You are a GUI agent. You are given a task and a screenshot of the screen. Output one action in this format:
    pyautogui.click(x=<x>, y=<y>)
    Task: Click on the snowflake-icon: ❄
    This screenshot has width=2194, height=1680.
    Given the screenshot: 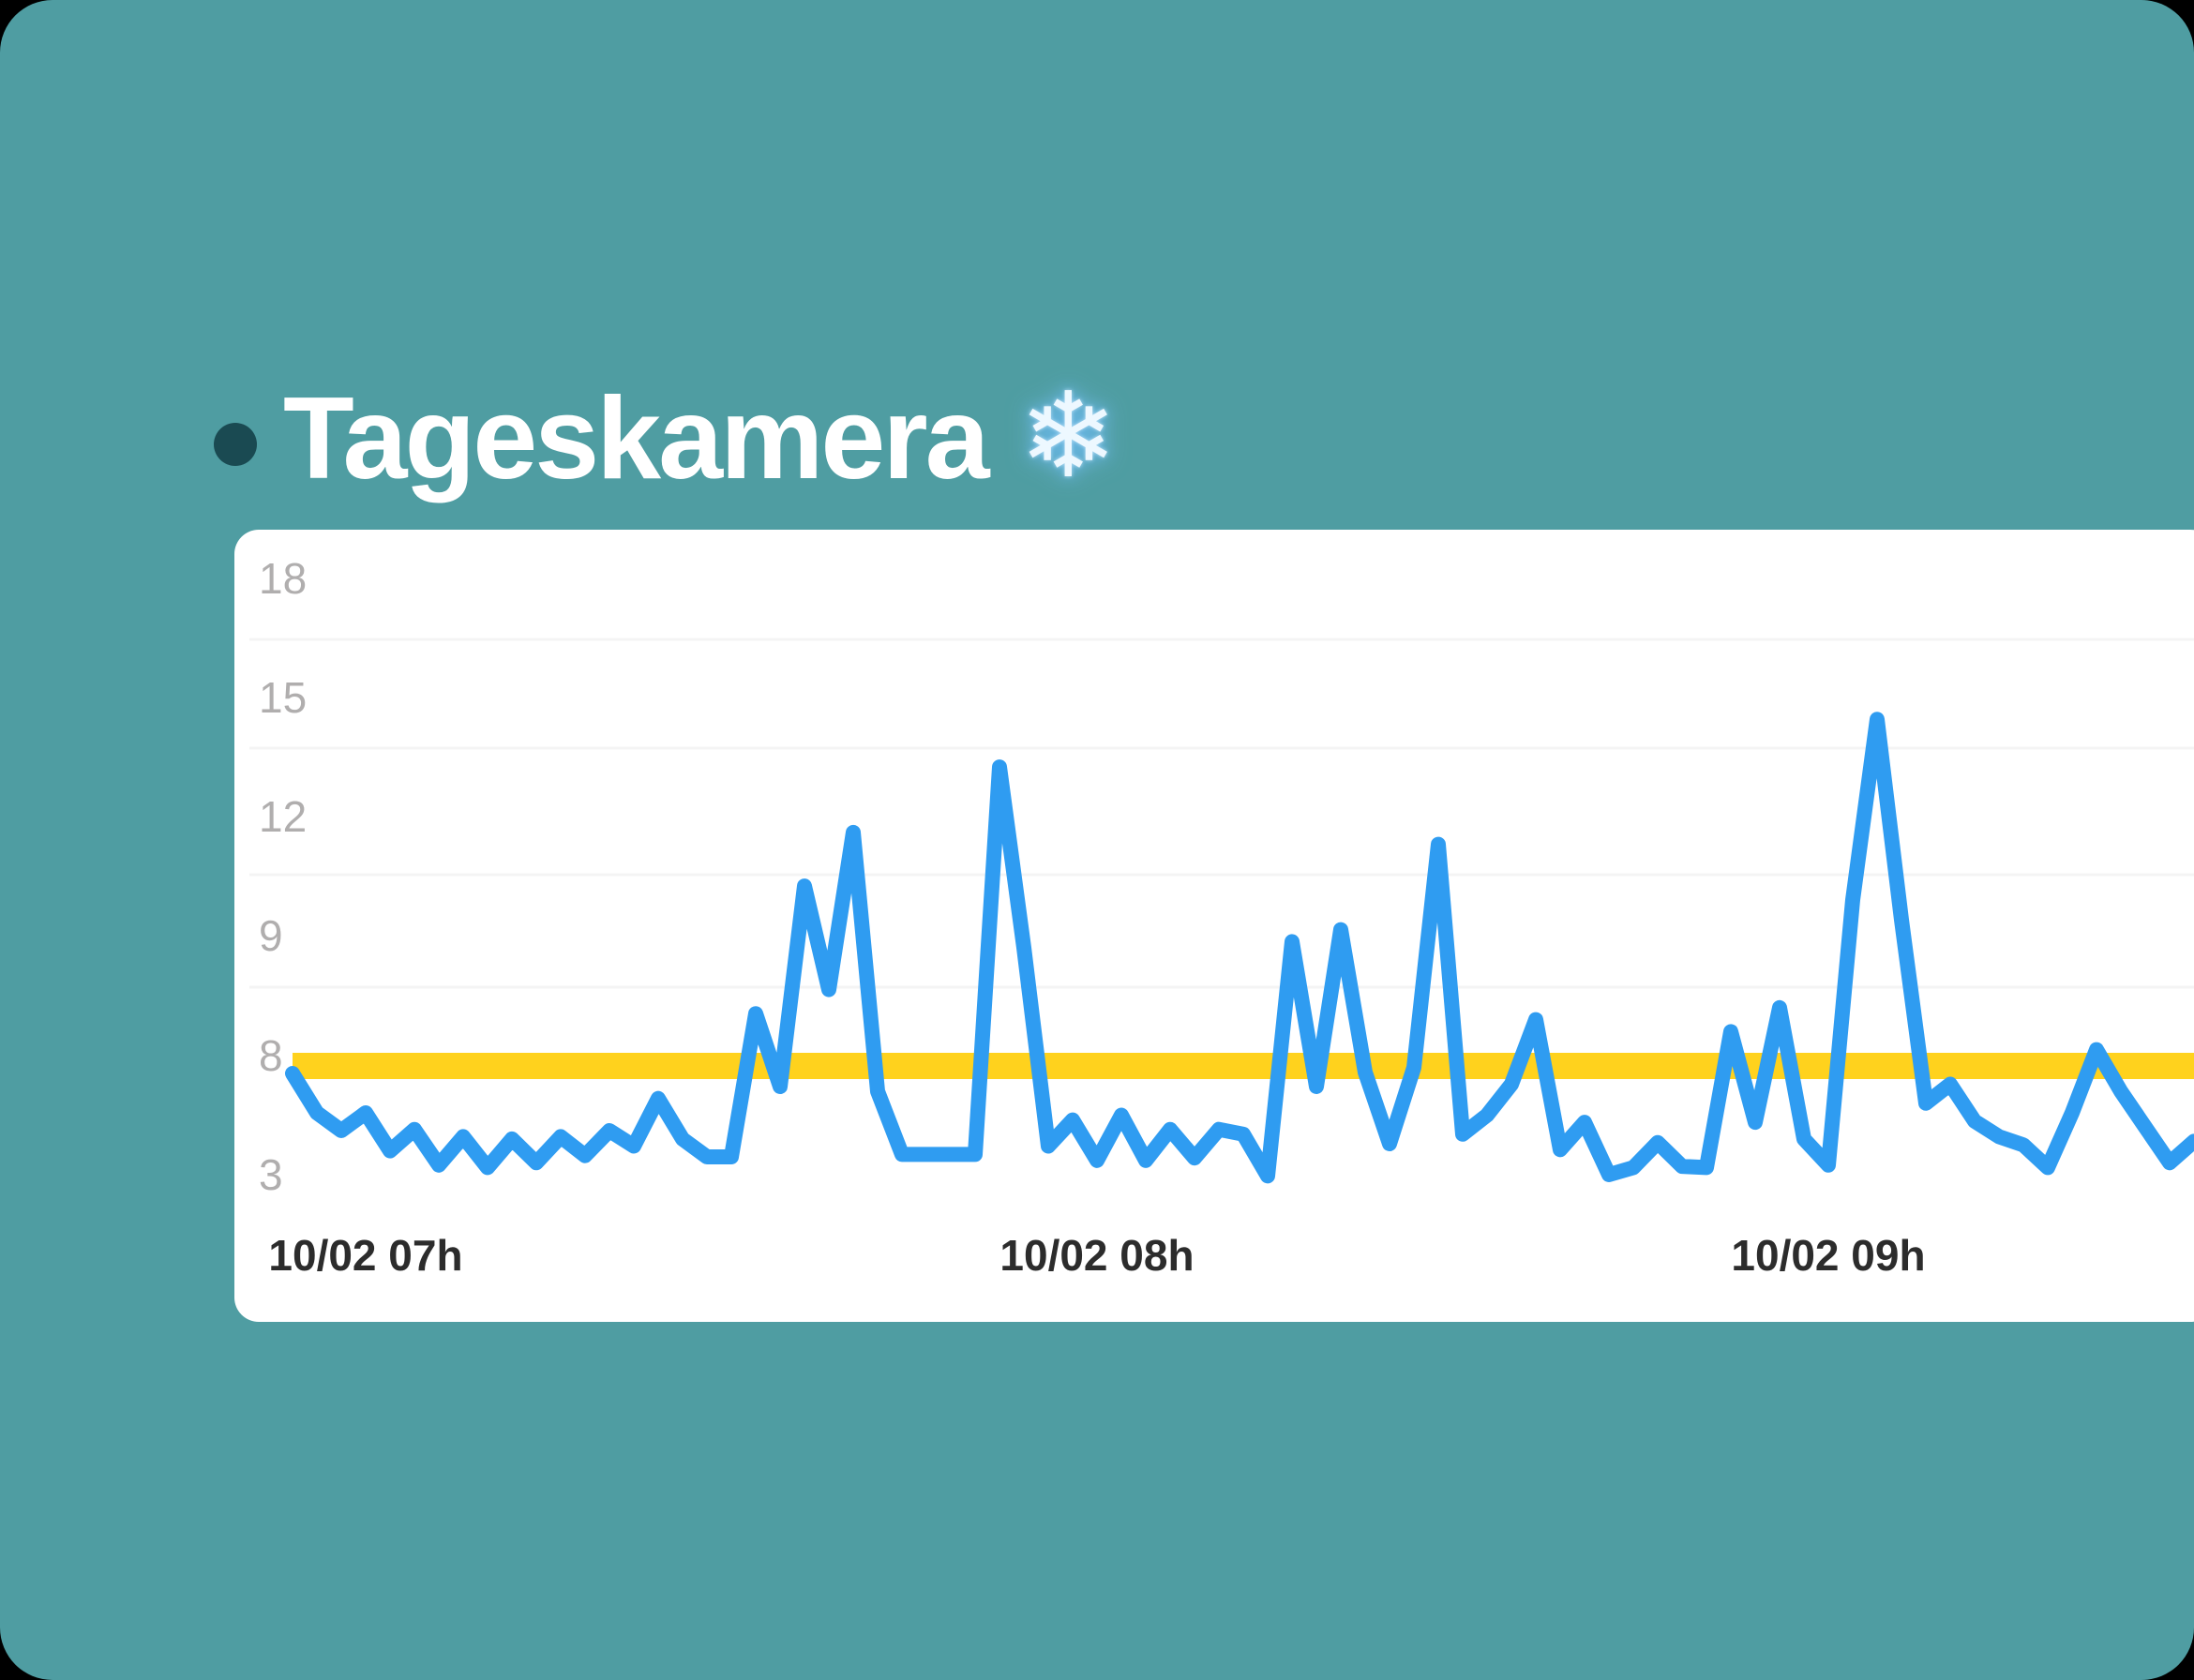 What is the action you would take?
    pyautogui.click(x=1068, y=435)
    